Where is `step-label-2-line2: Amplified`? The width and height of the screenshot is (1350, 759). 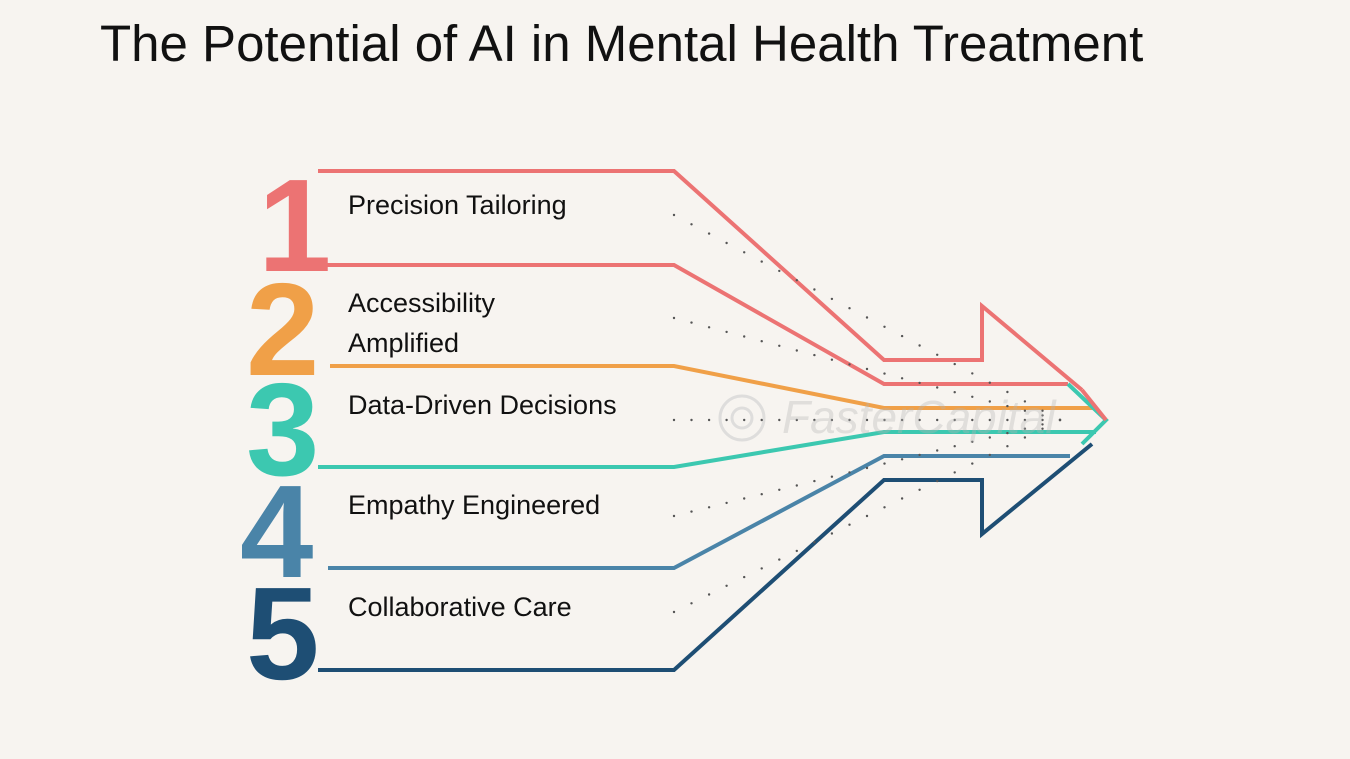
step-label-2-line2: Amplified is located at coordinates (404, 343).